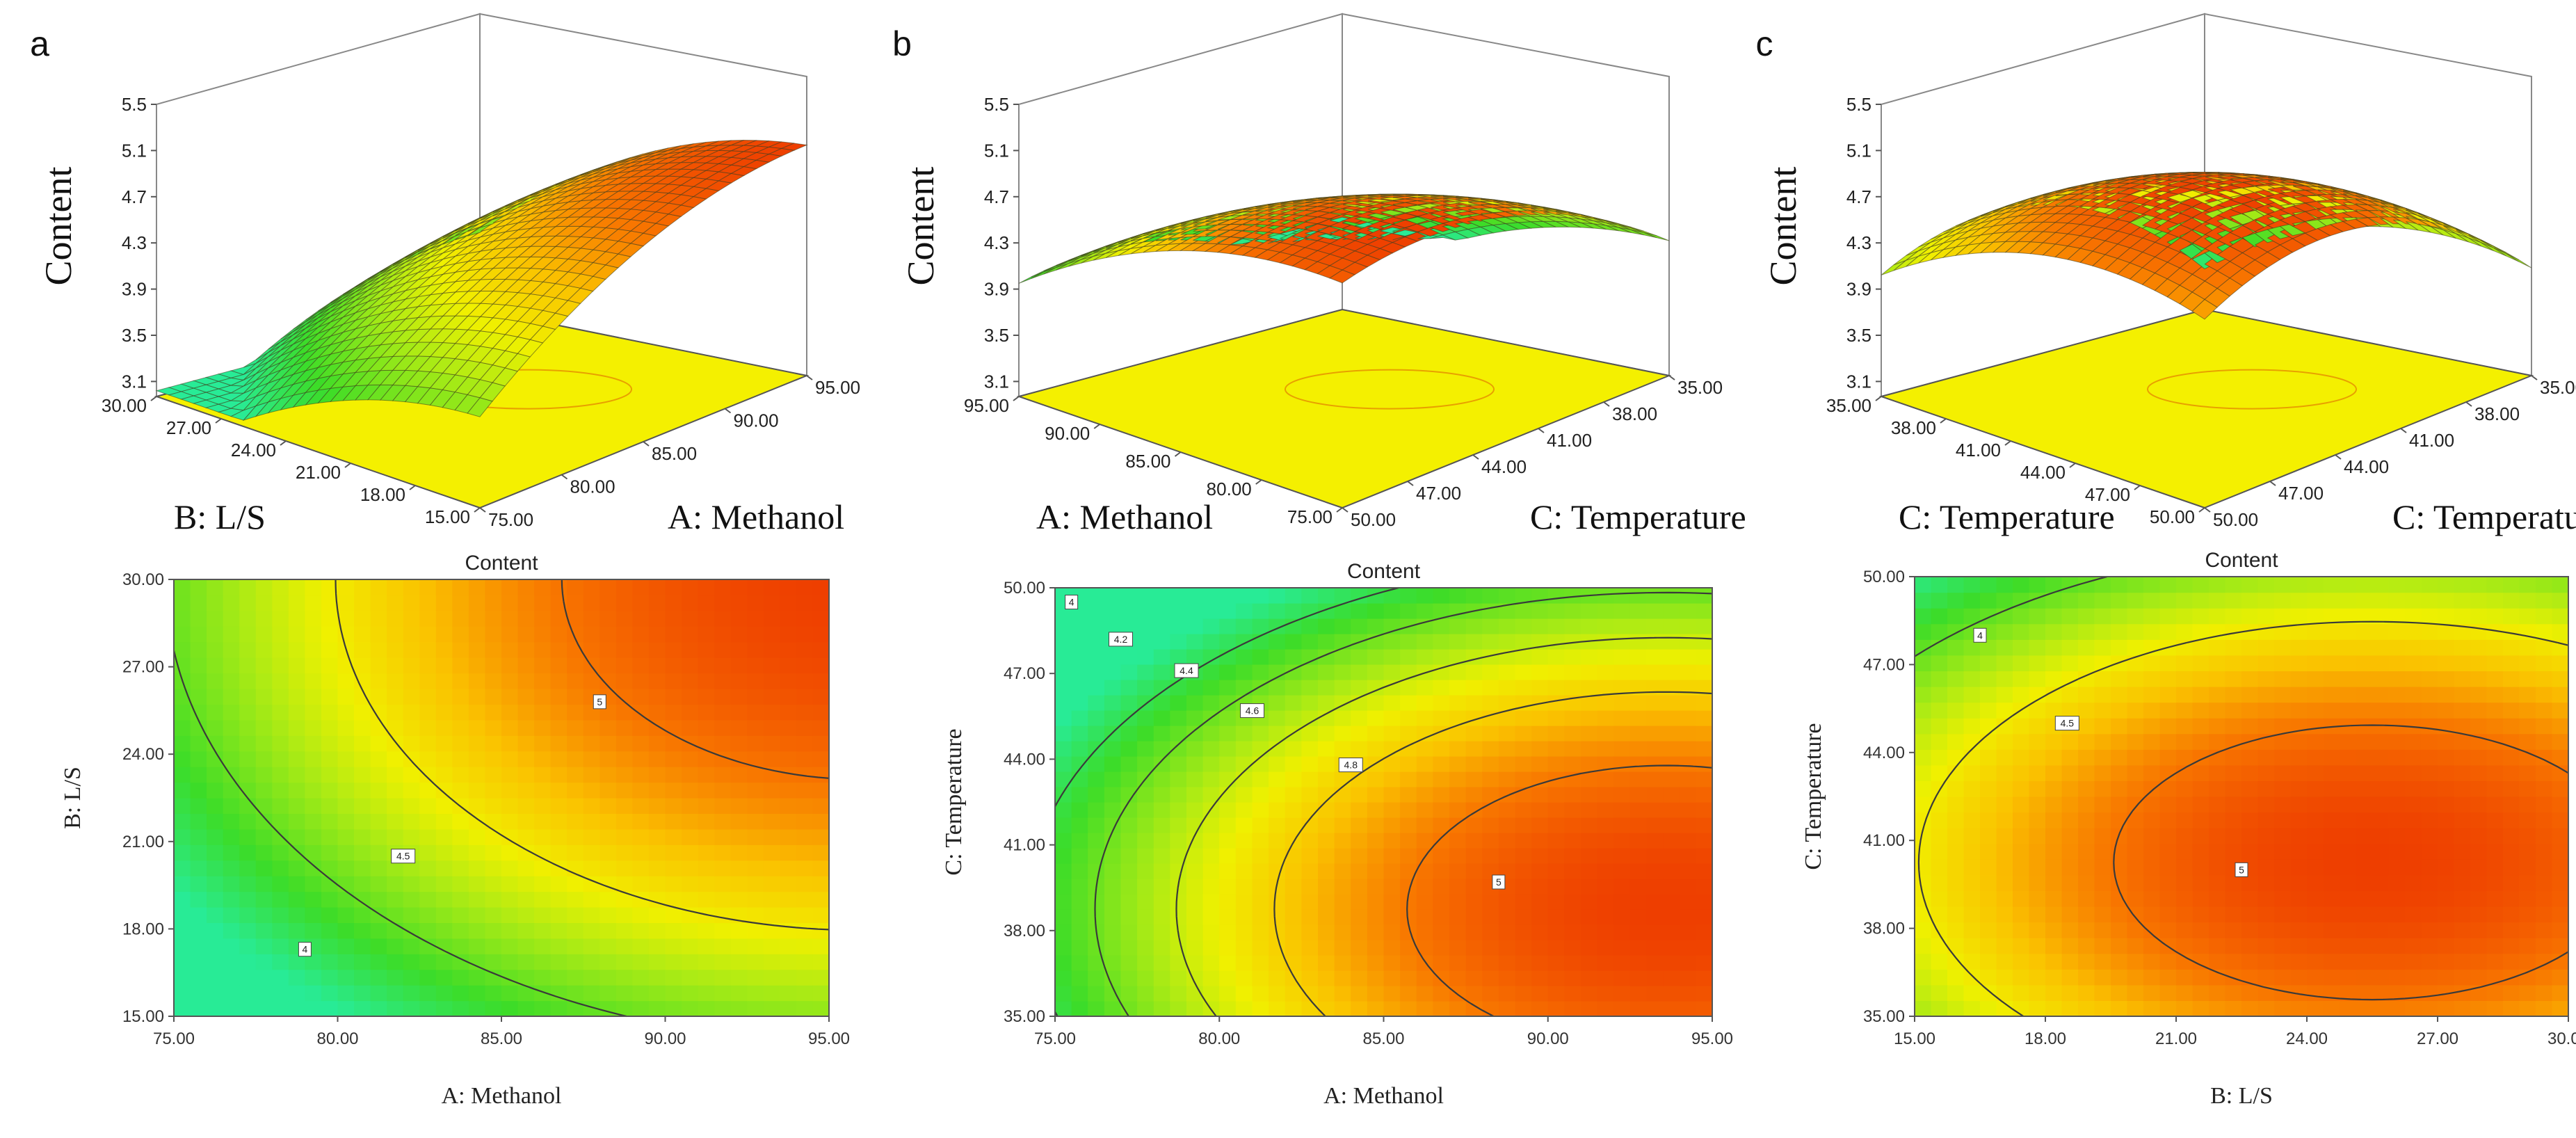 This screenshot has height=1138, width=2576. What do you see at coordinates (220, 516) in the screenshot?
I see `floor-axis-title-left: B: L/S` at bounding box center [220, 516].